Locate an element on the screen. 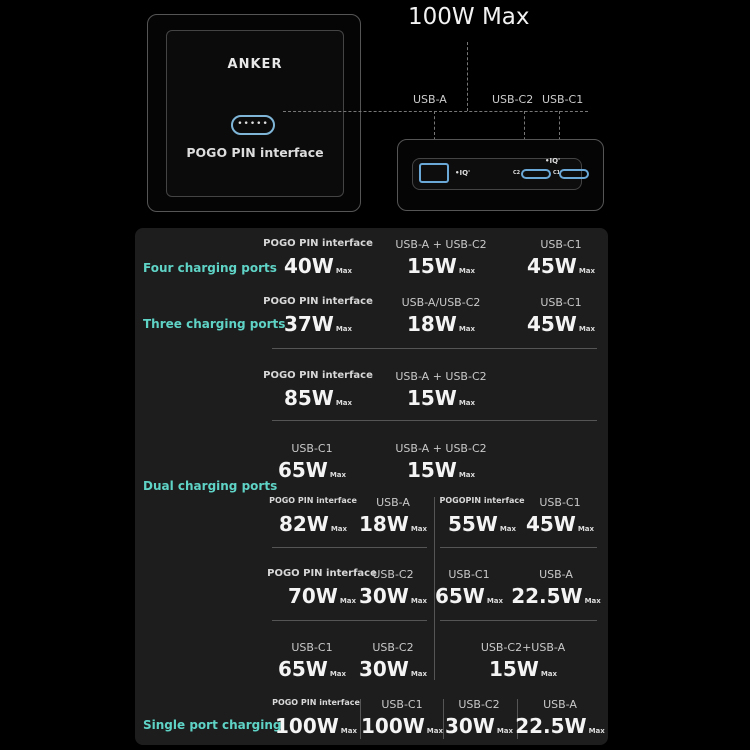 The image size is (750, 750). wattage: 82W is located at coordinates (303, 524).